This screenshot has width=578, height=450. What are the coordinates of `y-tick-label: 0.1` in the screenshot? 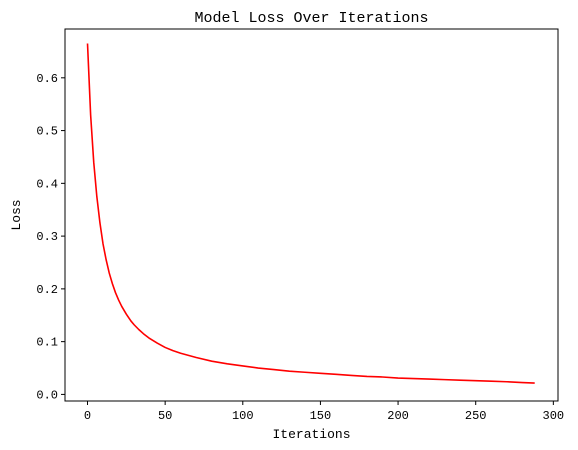 It's located at (47, 343).